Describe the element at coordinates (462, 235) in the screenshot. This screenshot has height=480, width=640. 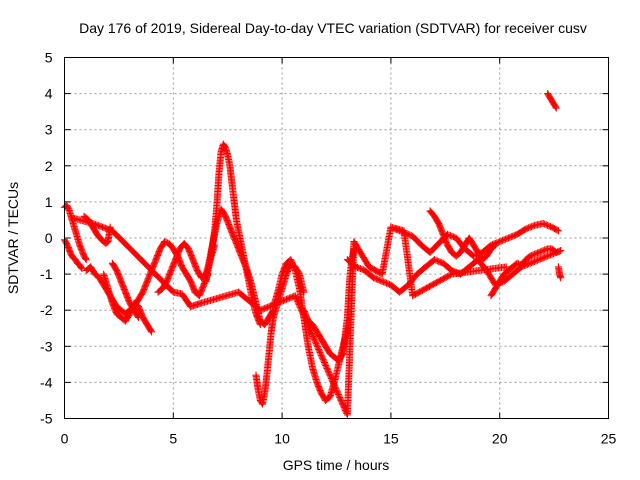
I see `series-trace-p` at that location.